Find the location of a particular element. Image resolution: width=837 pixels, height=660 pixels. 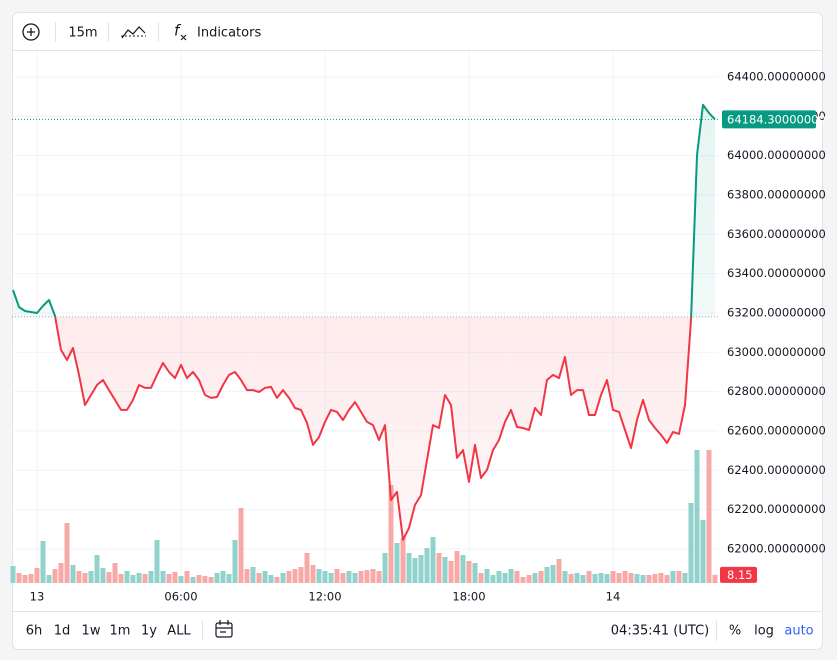

y-tick-label: 64000.00000000 is located at coordinates (776, 155).